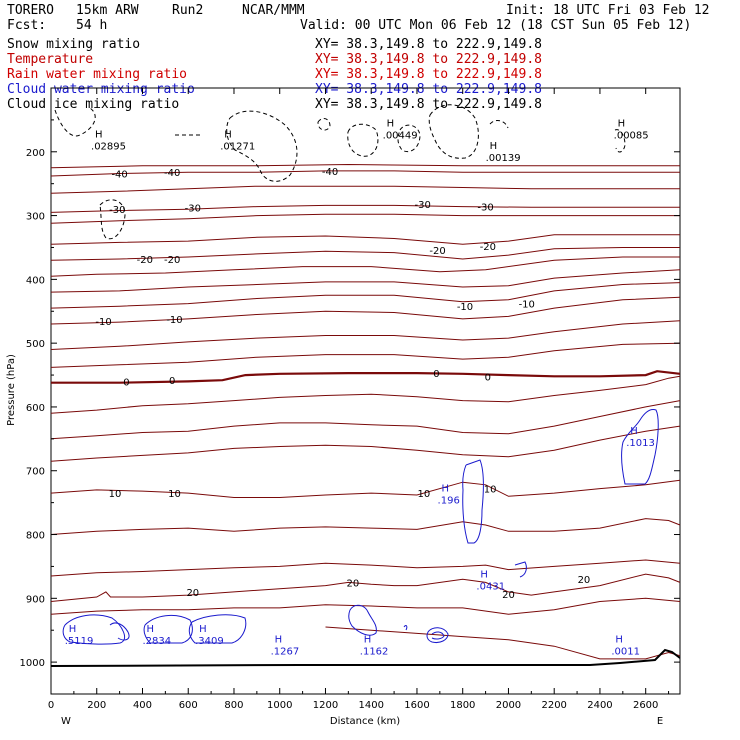 This screenshot has width=740, height=740. What do you see at coordinates (599, 705) in the screenshot?
I see `x-tick-label: 2400` at bounding box center [599, 705].